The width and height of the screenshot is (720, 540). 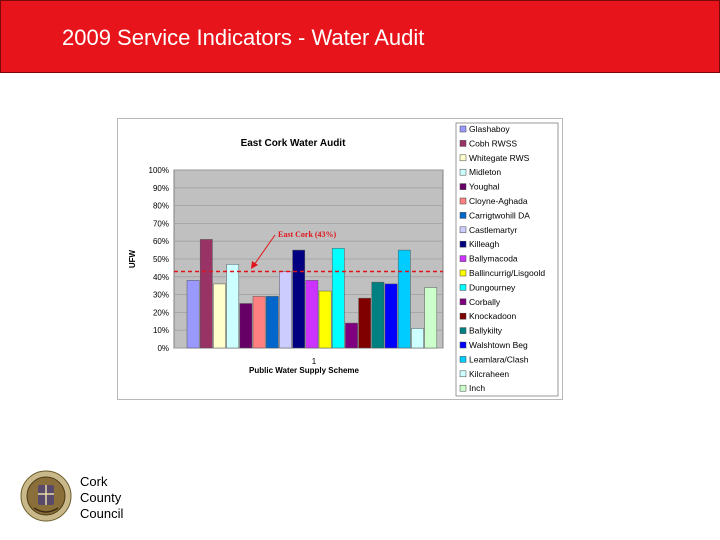 What do you see at coordinates (161, 295) in the screenshot?
I see `y-tick-label: 30%` at bounding box center [161, 295].